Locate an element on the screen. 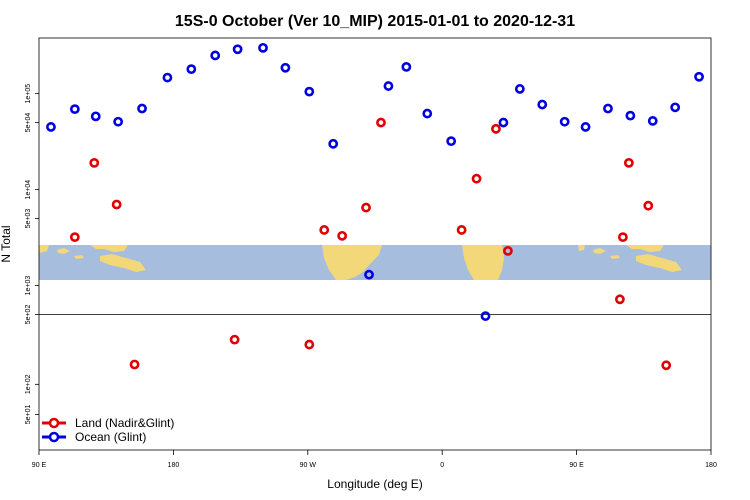  y-tick-label: 5e+02 is located at coordinates (28, 315).